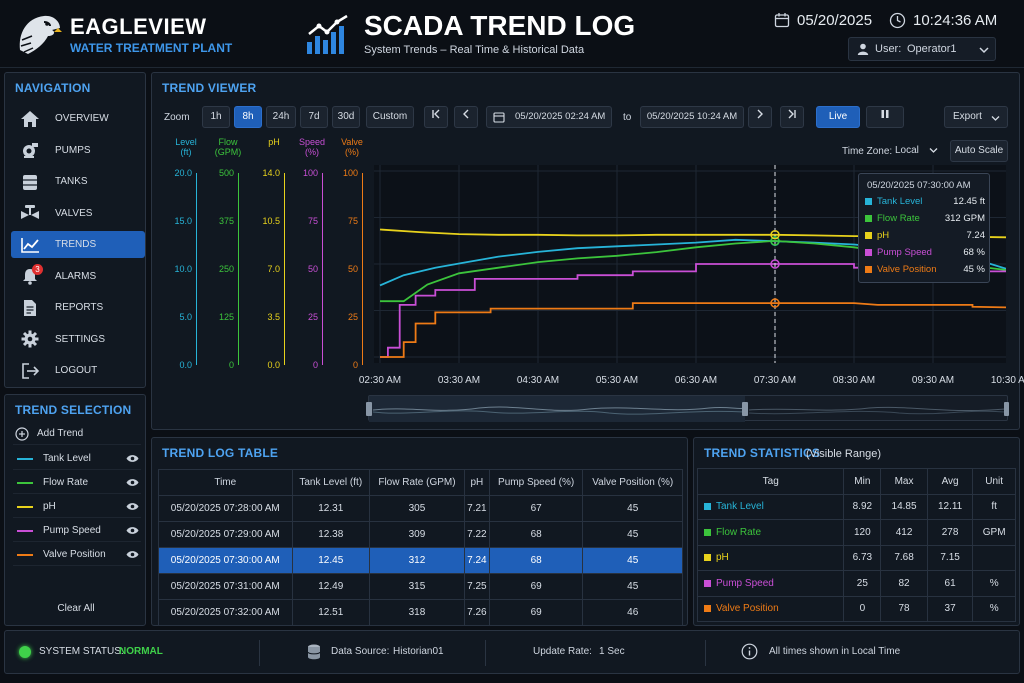 The height and width of the screenshot is (683, 1024). Describe the element at coordinates (312, 221) in the screenshot. I see `y-tick-label: 75` at that location.